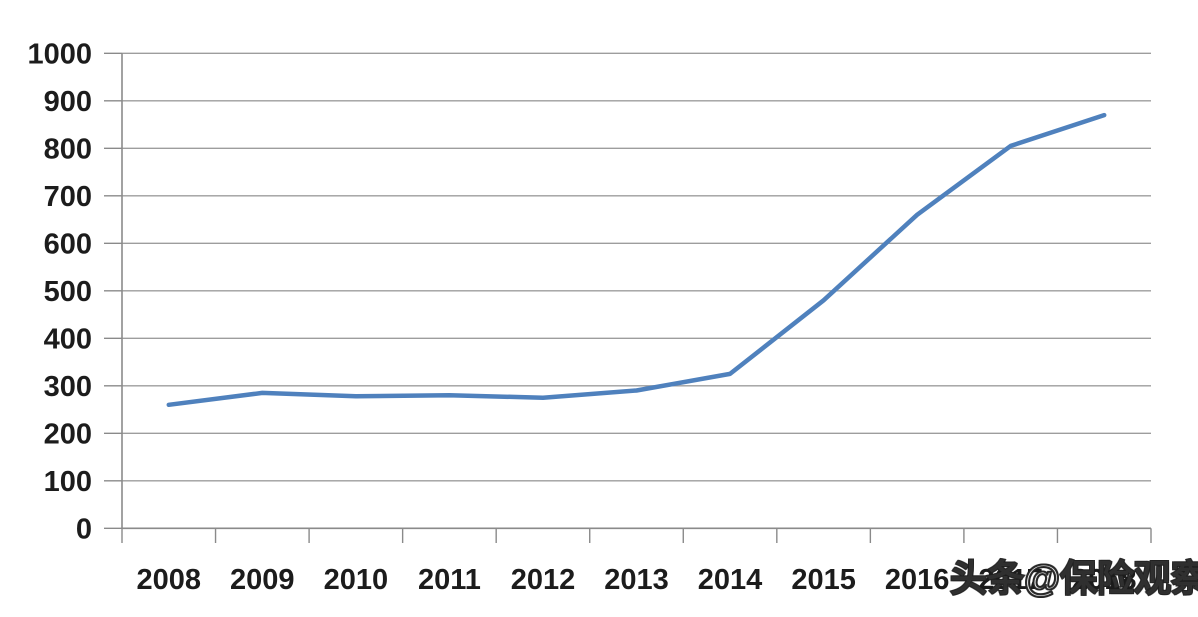  I want to click on x-axis-label: 2009, so click(262, 580).